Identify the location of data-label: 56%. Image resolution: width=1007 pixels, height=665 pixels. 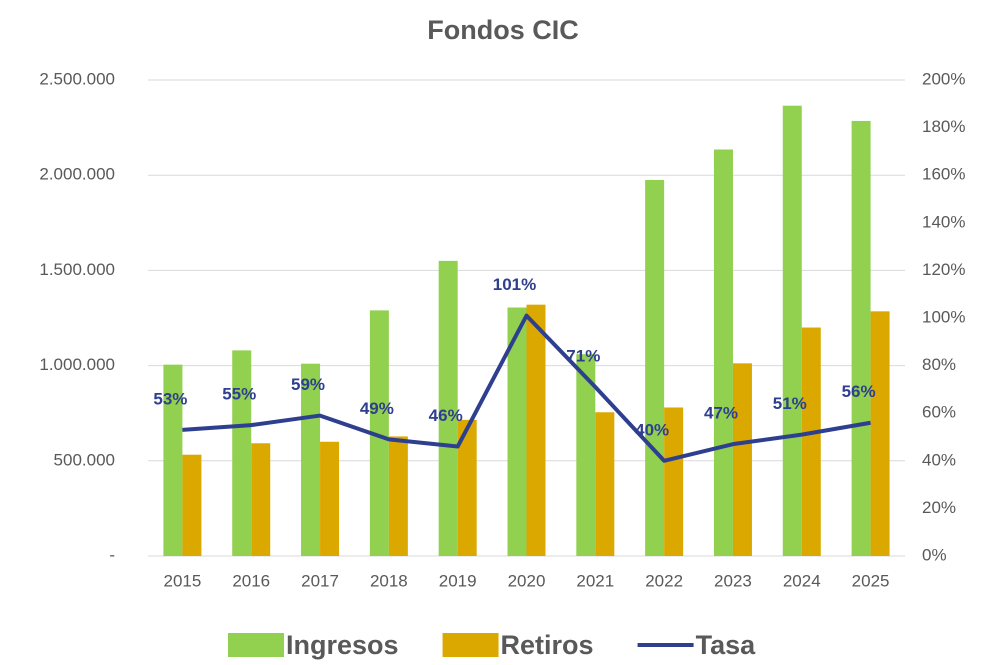
(859, 391).